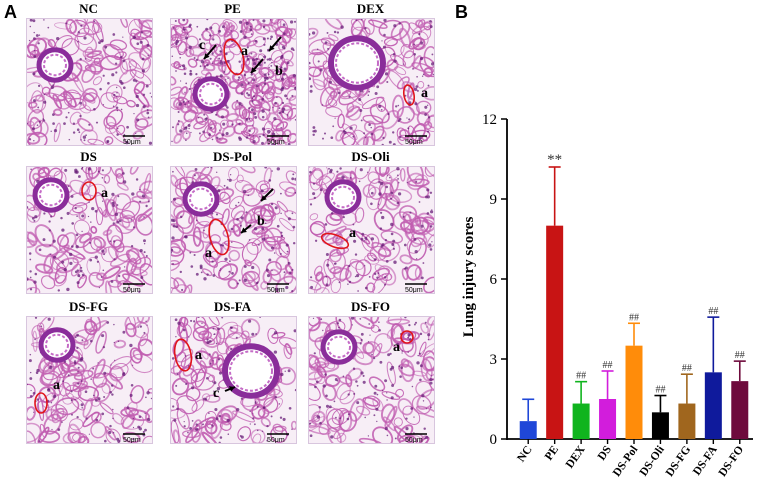  Describe the element at coordinates (10, 12) in the screenshot. I see `panel-letter-a: A` at that location.